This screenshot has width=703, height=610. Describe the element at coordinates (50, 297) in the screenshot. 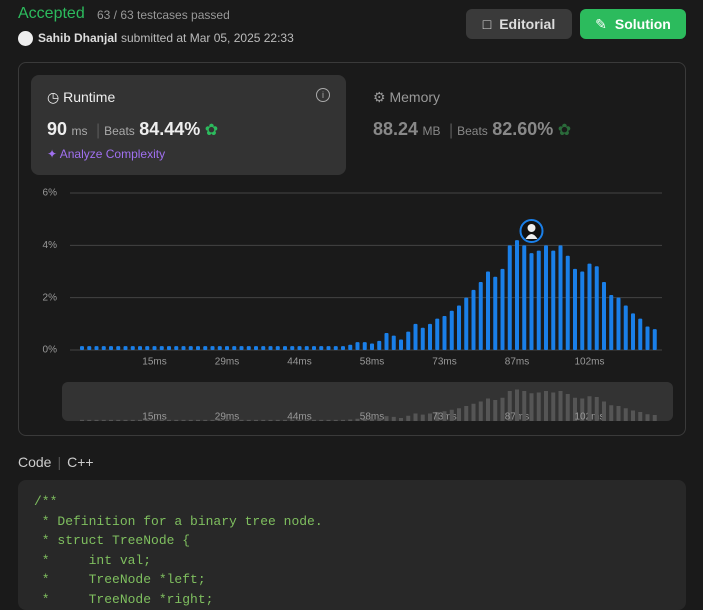

I see `y-tick-label: 2%` at that location.